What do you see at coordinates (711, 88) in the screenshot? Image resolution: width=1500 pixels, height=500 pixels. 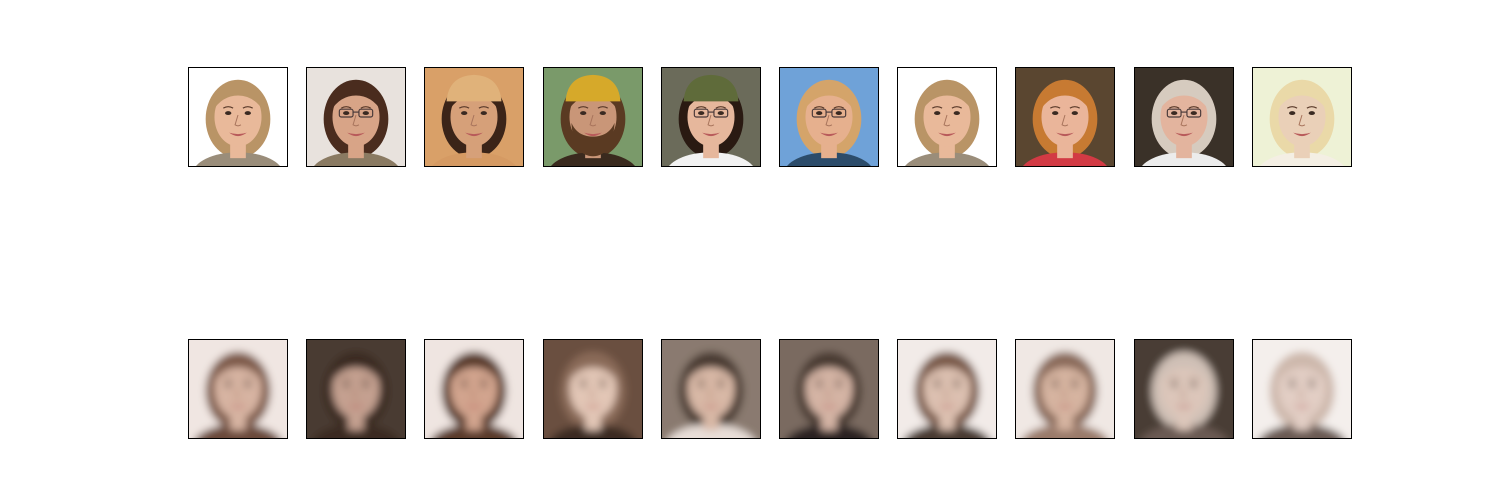 I see `hat` at bounding box center [711, 88].